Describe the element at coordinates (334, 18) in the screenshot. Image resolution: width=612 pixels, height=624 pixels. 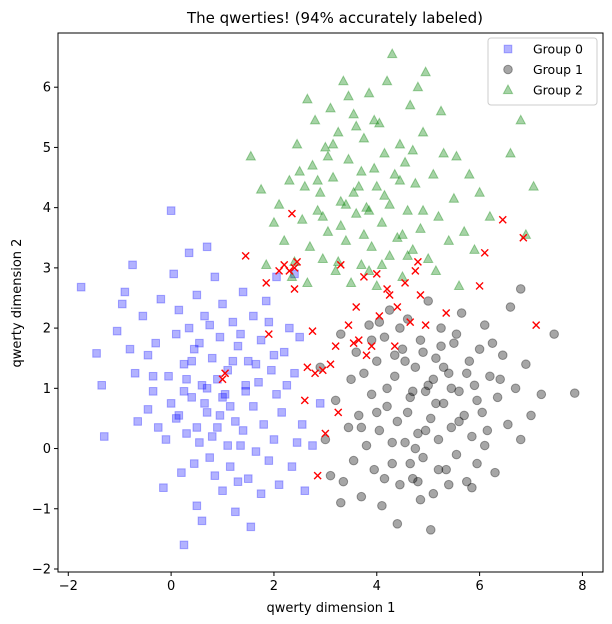
I see `chart-title: The qwerties! (94% accurately labeled)` at that location.